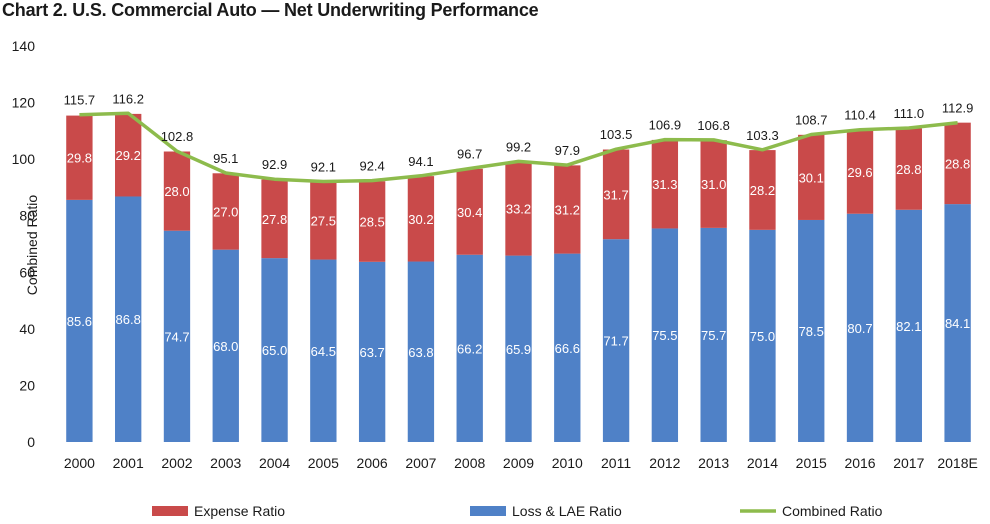 The image size is (990, 524). I want to click on loss-lae-label-2014: 75.0, so click(762, 336).